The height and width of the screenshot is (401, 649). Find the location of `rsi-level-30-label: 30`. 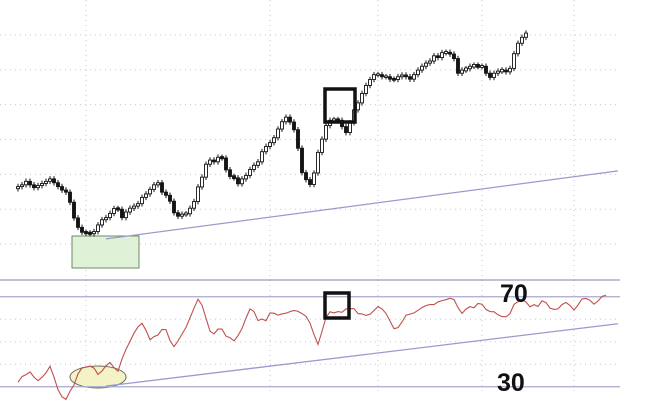

rsi-level-30-label: 30 is located at coordinates (511, 383).